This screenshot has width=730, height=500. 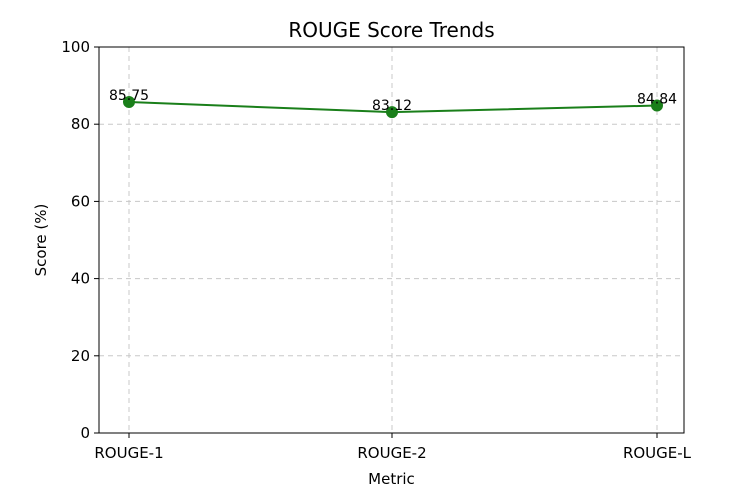 What do you see at coordinates (391, 479) in the screenshot?
I see `x-axis-title: Metric` at bounding box center [391, 479].